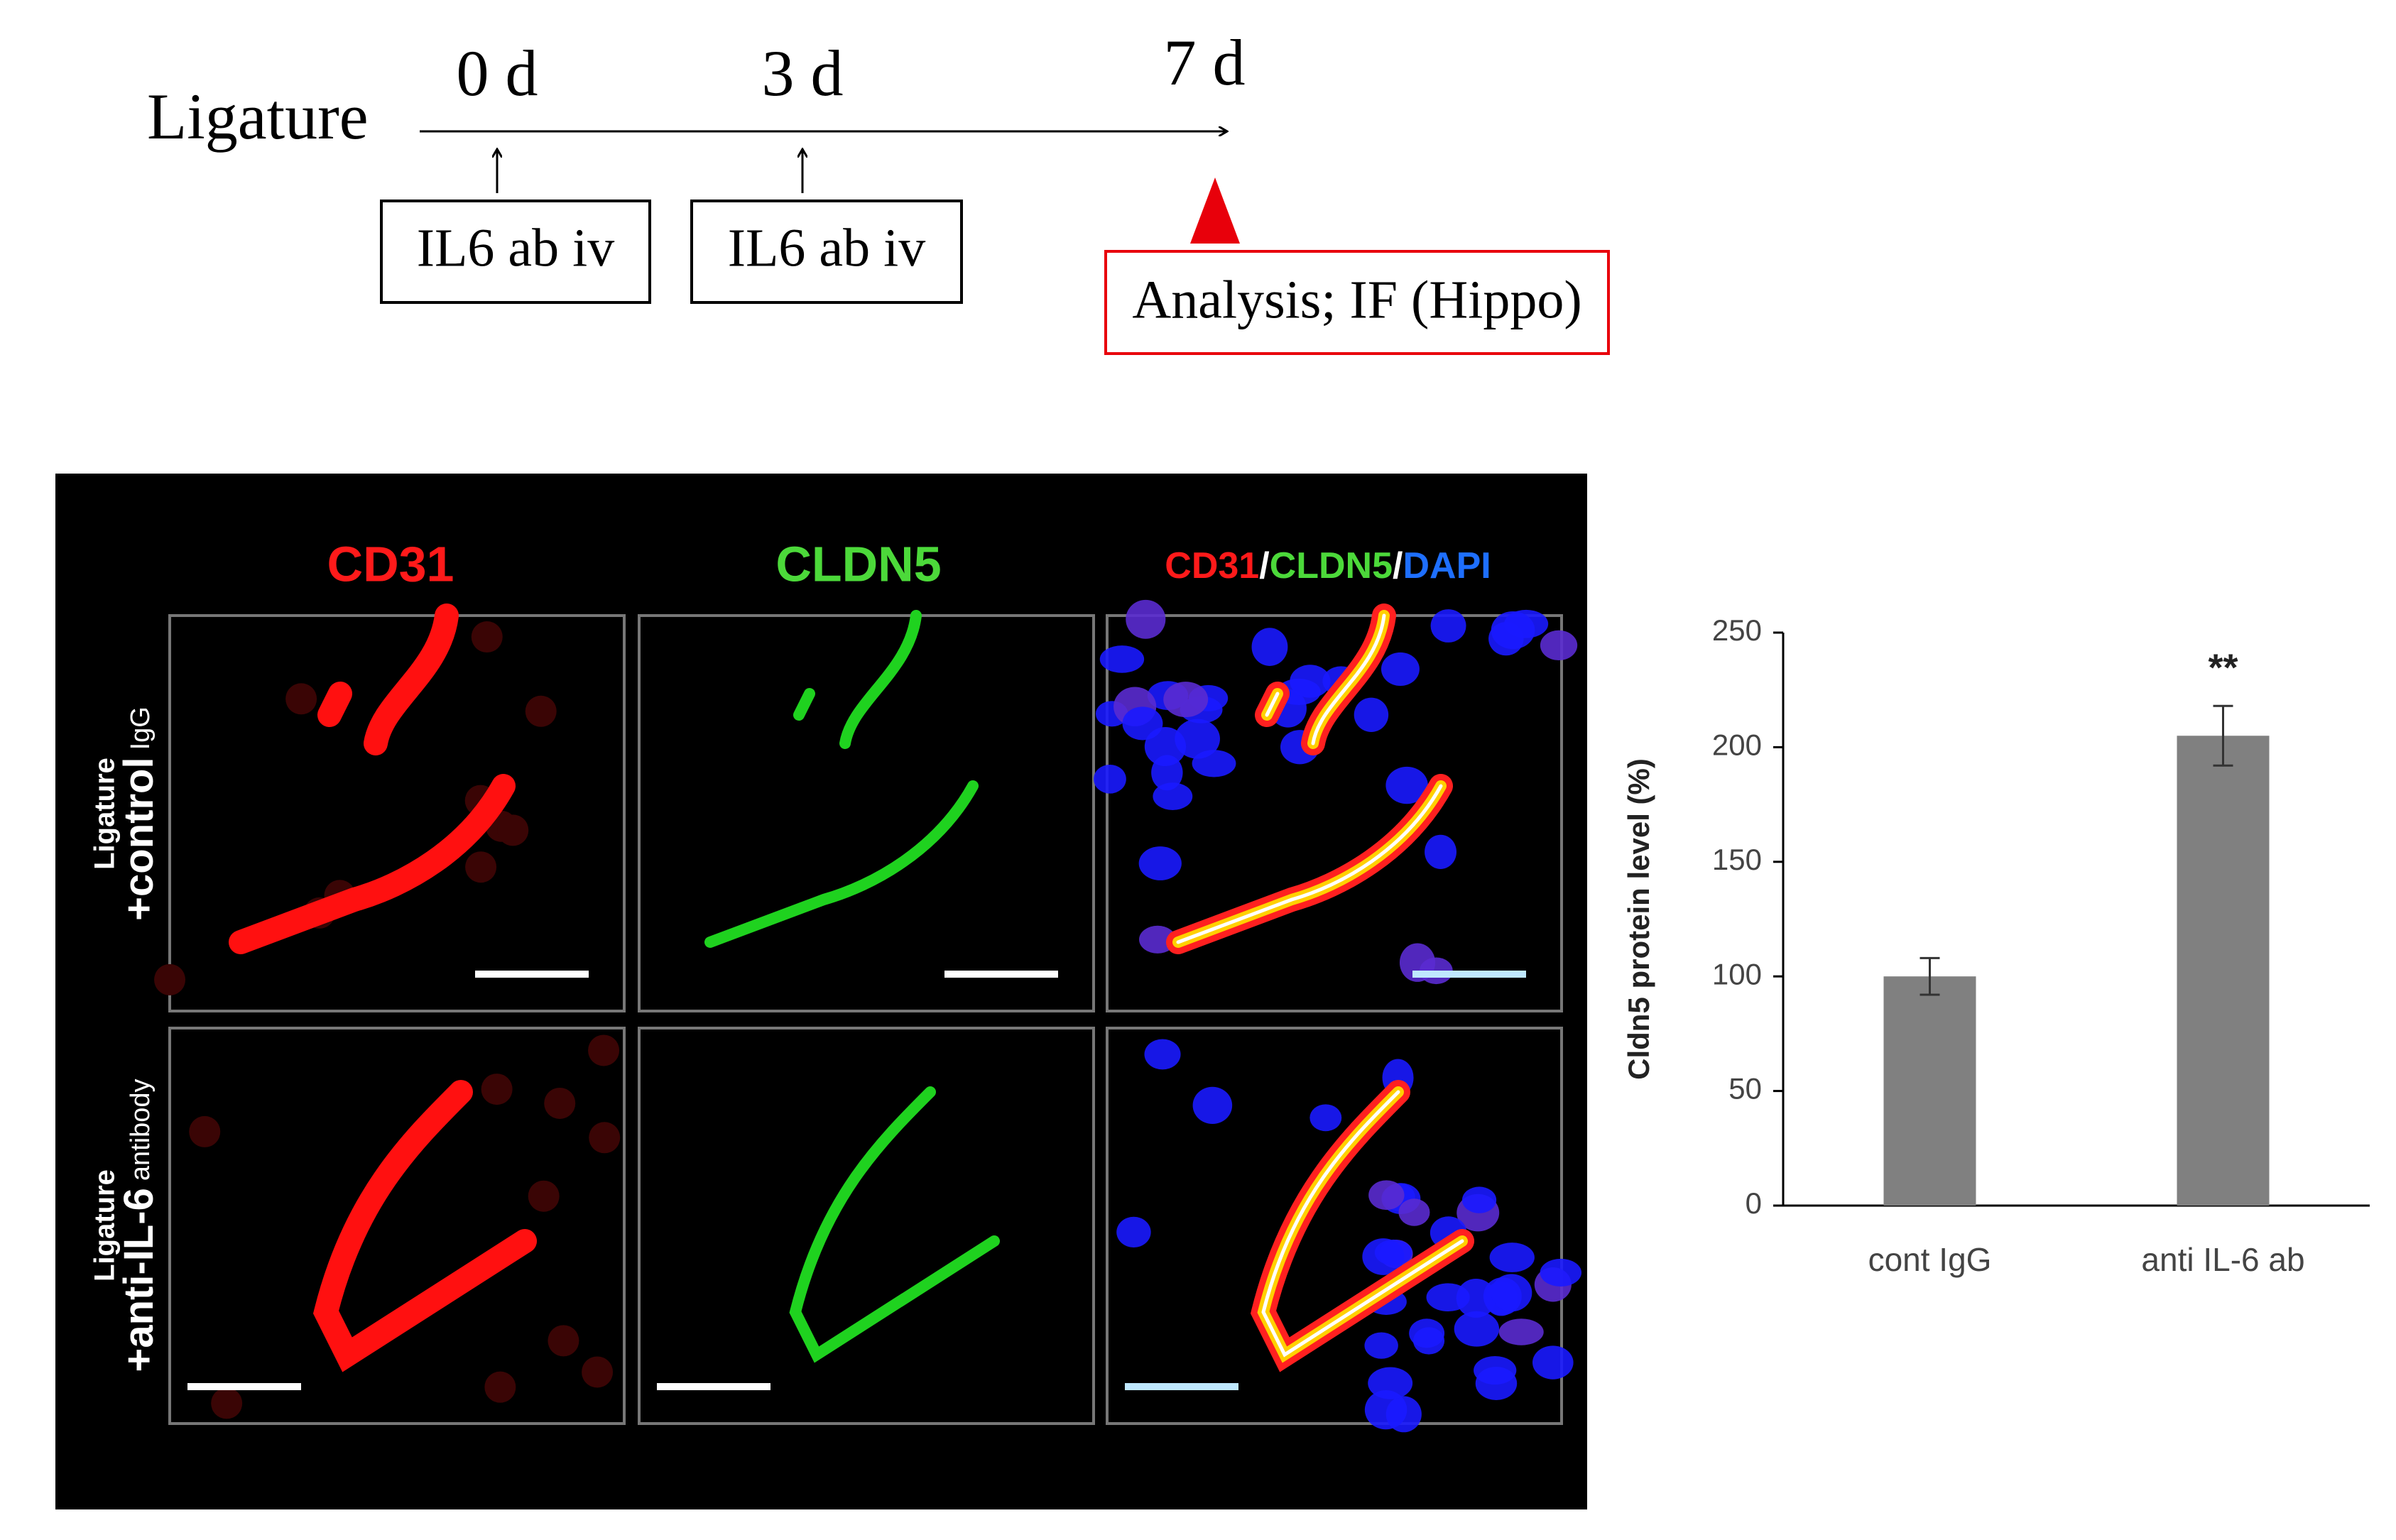 The height and width of the screenshot is (1540, 2396). Describe the element at coordinates (858, 563) in the screenshot. I see `column-heading: CLDN5` at that location.